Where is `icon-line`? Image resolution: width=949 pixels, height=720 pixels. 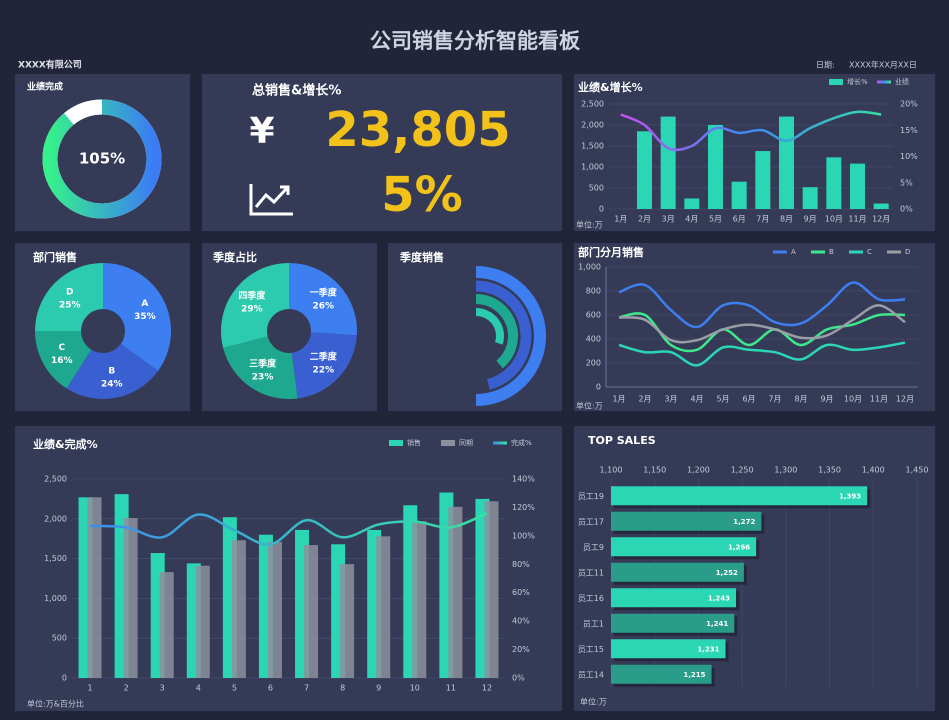 icon-line is located at coordinates (271, 197).